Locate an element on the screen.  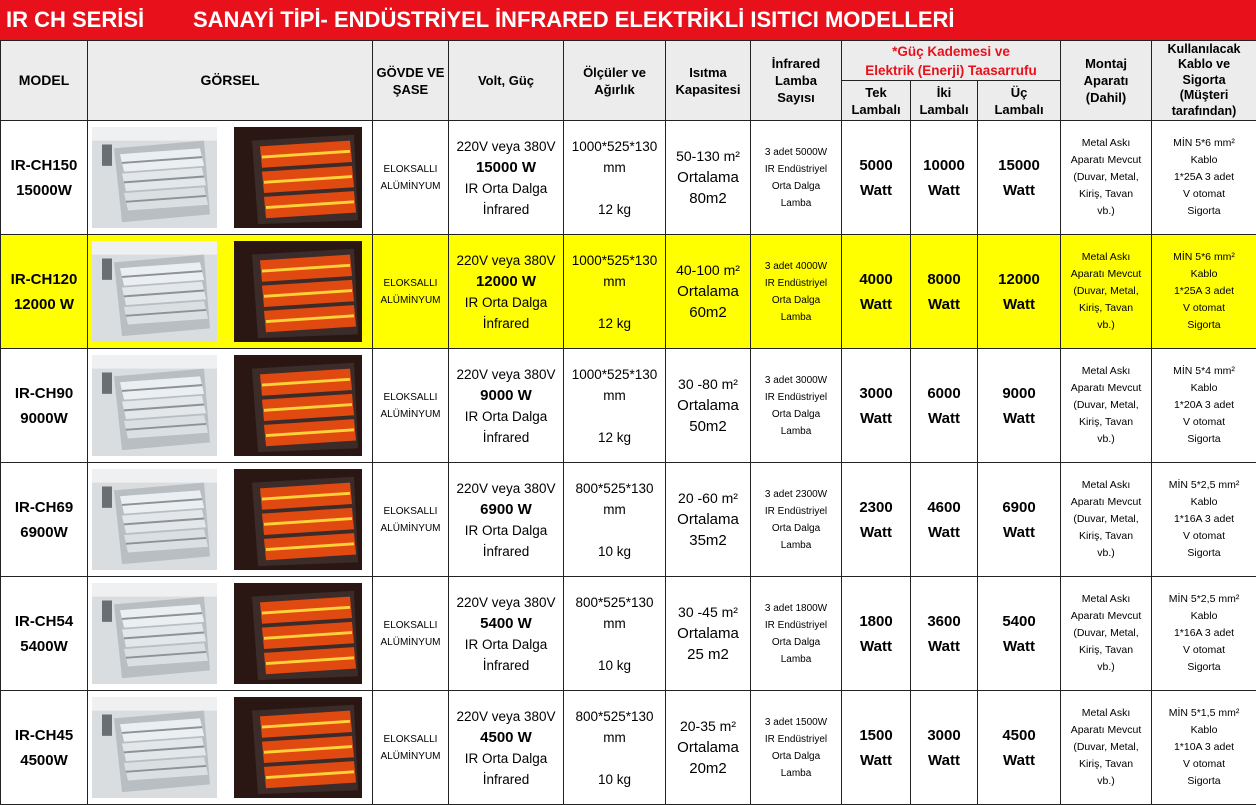
model-cell: IR-CH54 5400W is located at coordinates (44, 634).